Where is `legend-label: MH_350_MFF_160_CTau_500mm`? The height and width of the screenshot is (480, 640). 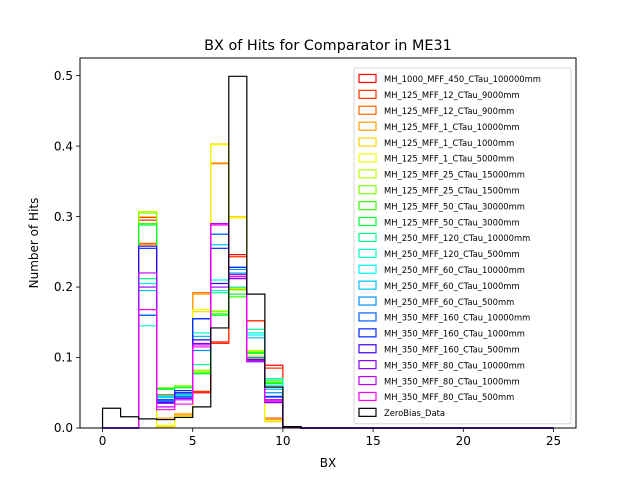
legend-label: MH_350_MFF_160_CTau_500mm is located at coordinates (452, 349).